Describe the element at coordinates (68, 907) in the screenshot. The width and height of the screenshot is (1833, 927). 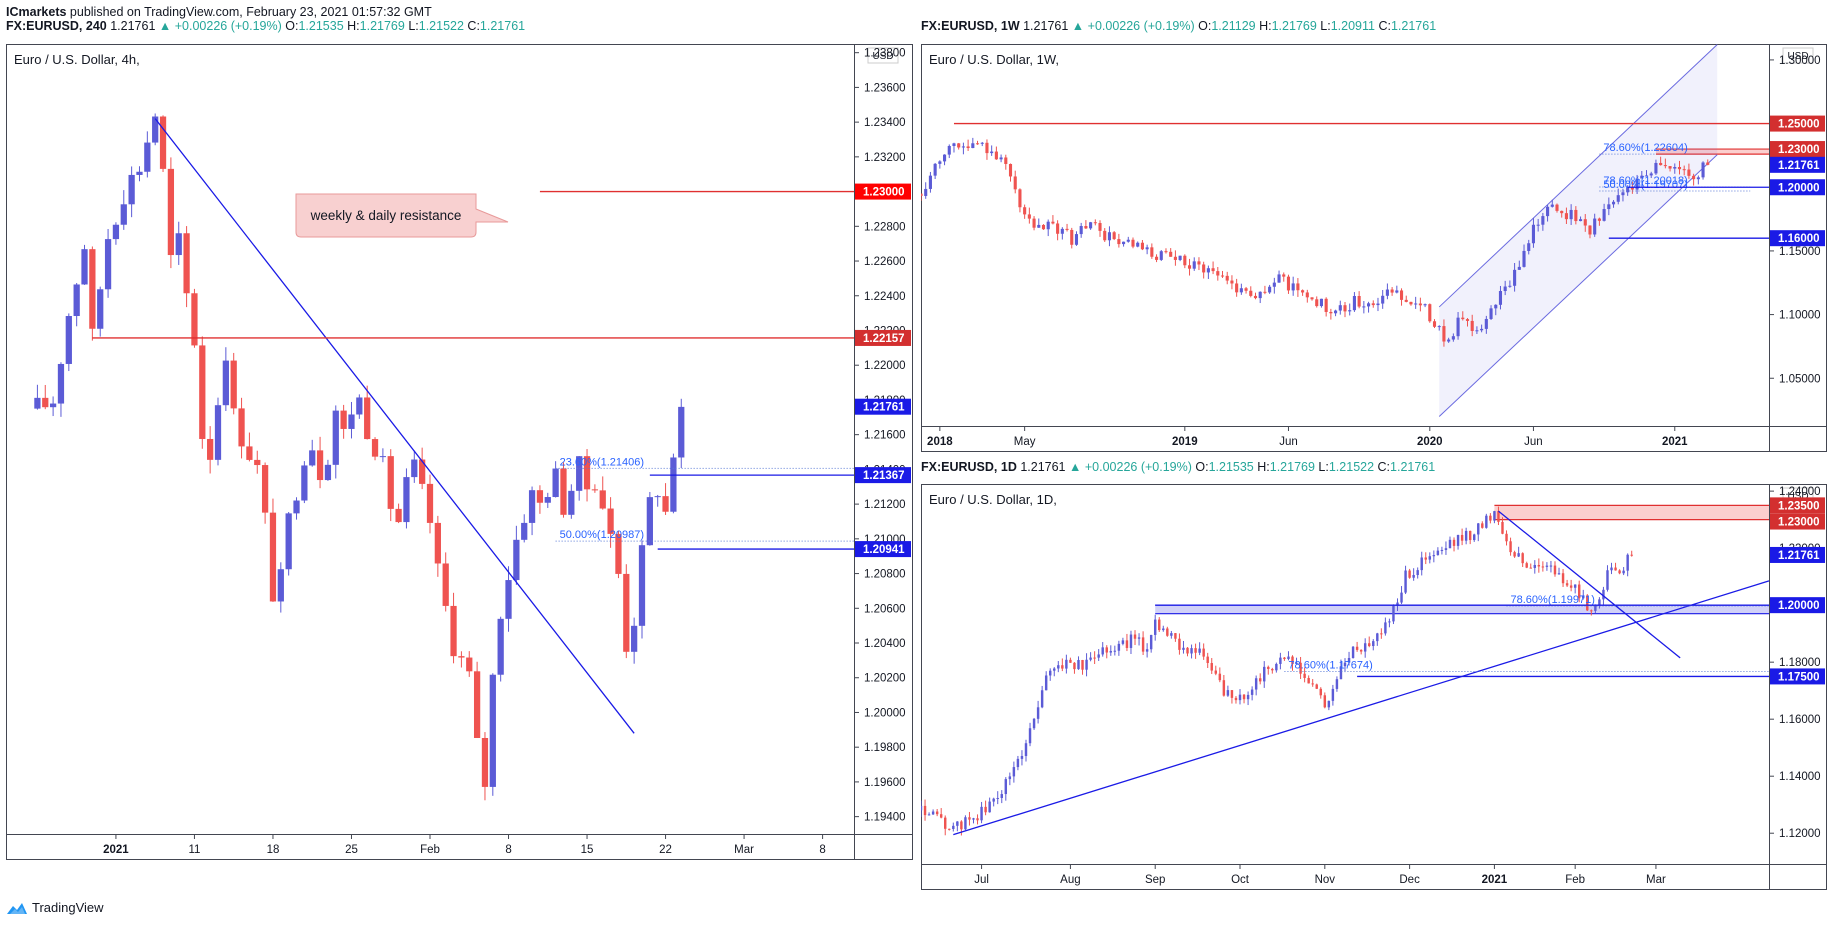
I see `tradingview-logo-text: TradingView` at that location.